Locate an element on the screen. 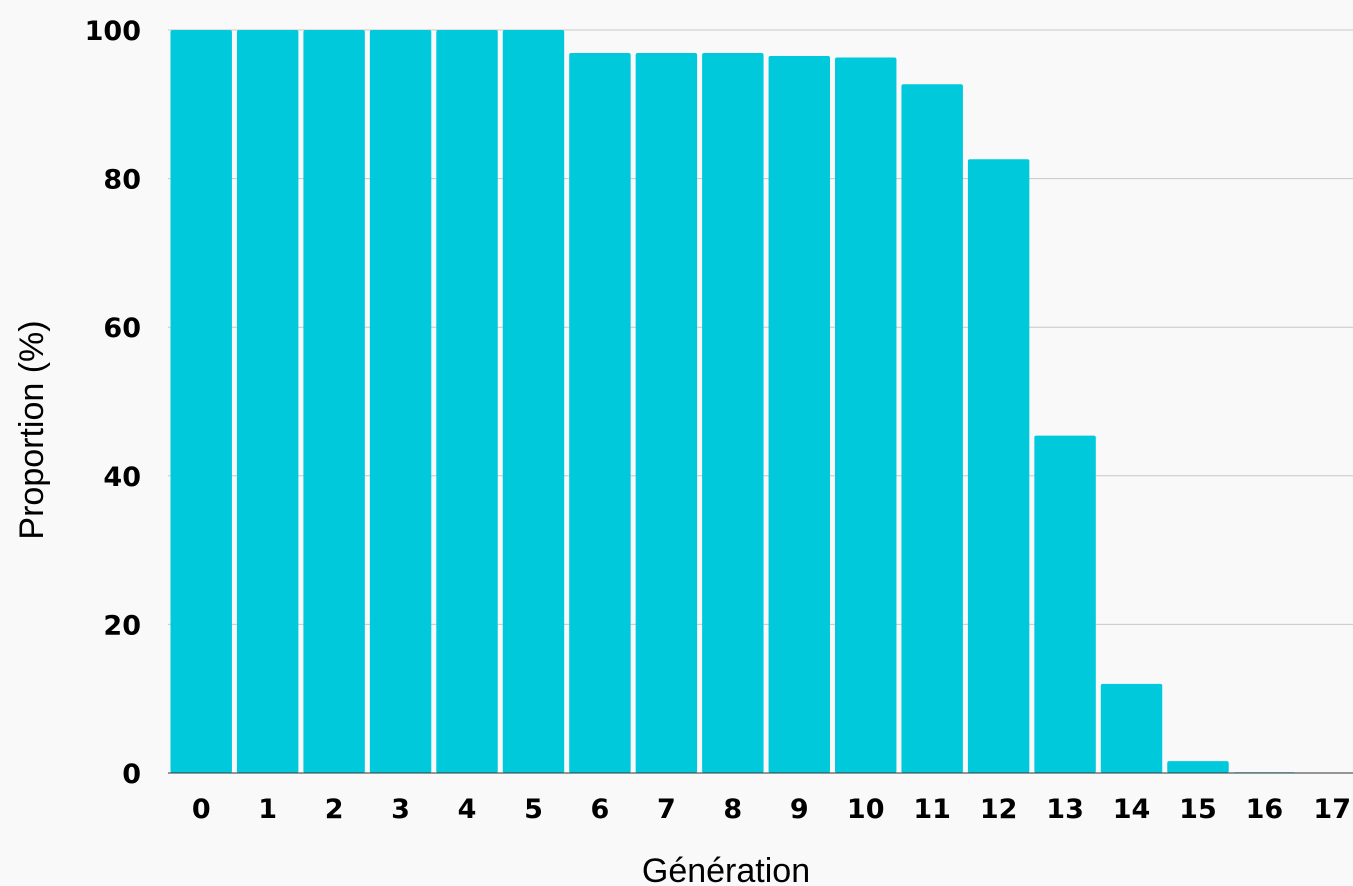 The width and height of the screenshot is (1353, 886). x-tick-label: 17 is located at coordinates (1332, 809).